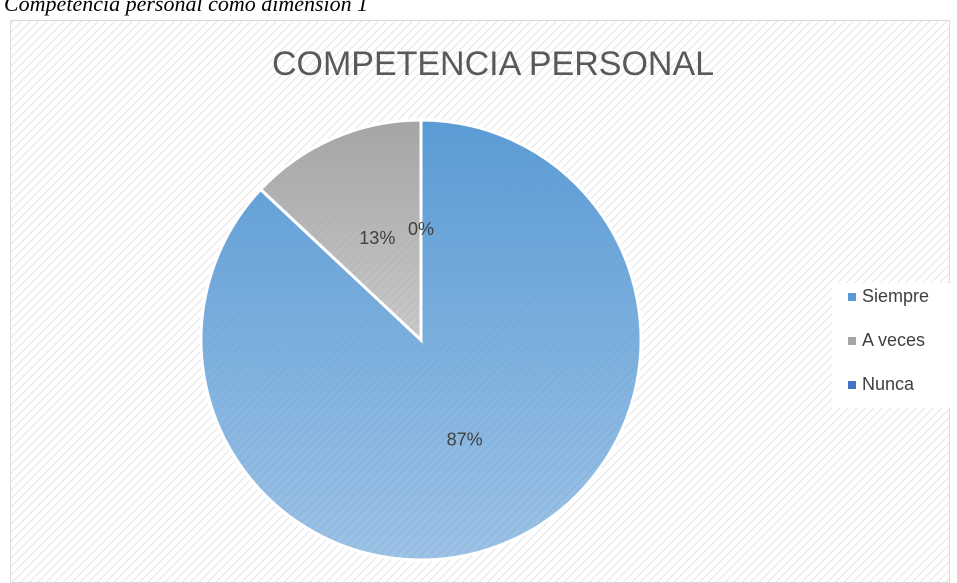 The image size is (957, 583). What do you see at coordinates (493, 64) in the screenshot?
I see `chart-title: COMPETENCIA PERSONAL` at bounding box center [493, 64].